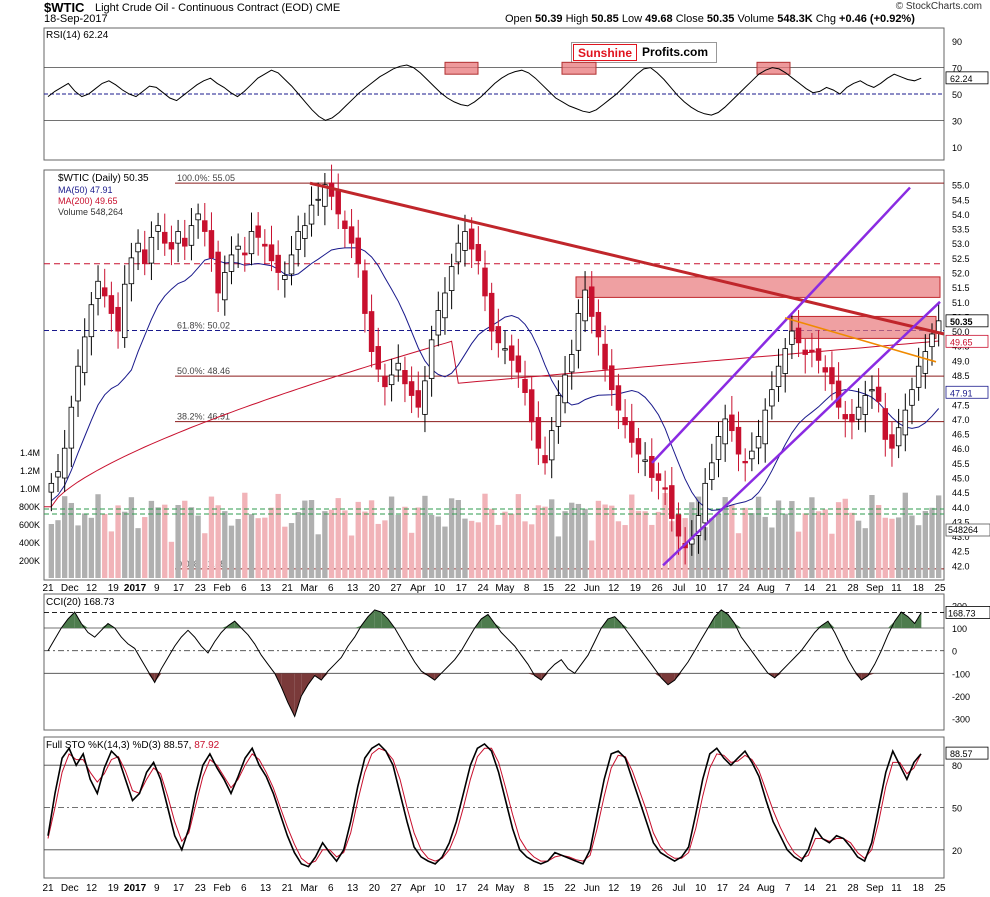  Describe the element at coordinates (549, 588) in the screenshot. I see `price-x-tick-label: 15` at that location.